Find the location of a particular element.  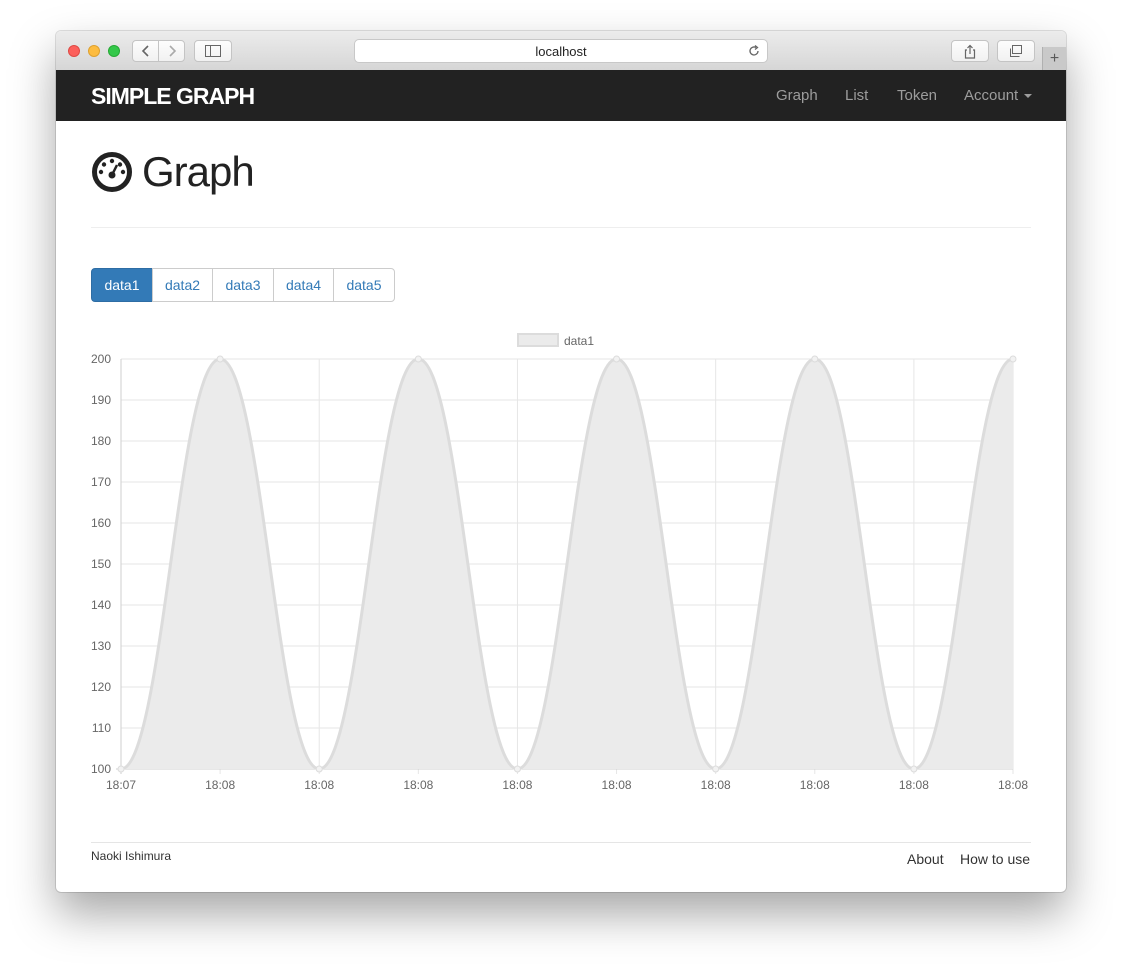

y-tick-label: 150 is located at coordinates (101, 564).